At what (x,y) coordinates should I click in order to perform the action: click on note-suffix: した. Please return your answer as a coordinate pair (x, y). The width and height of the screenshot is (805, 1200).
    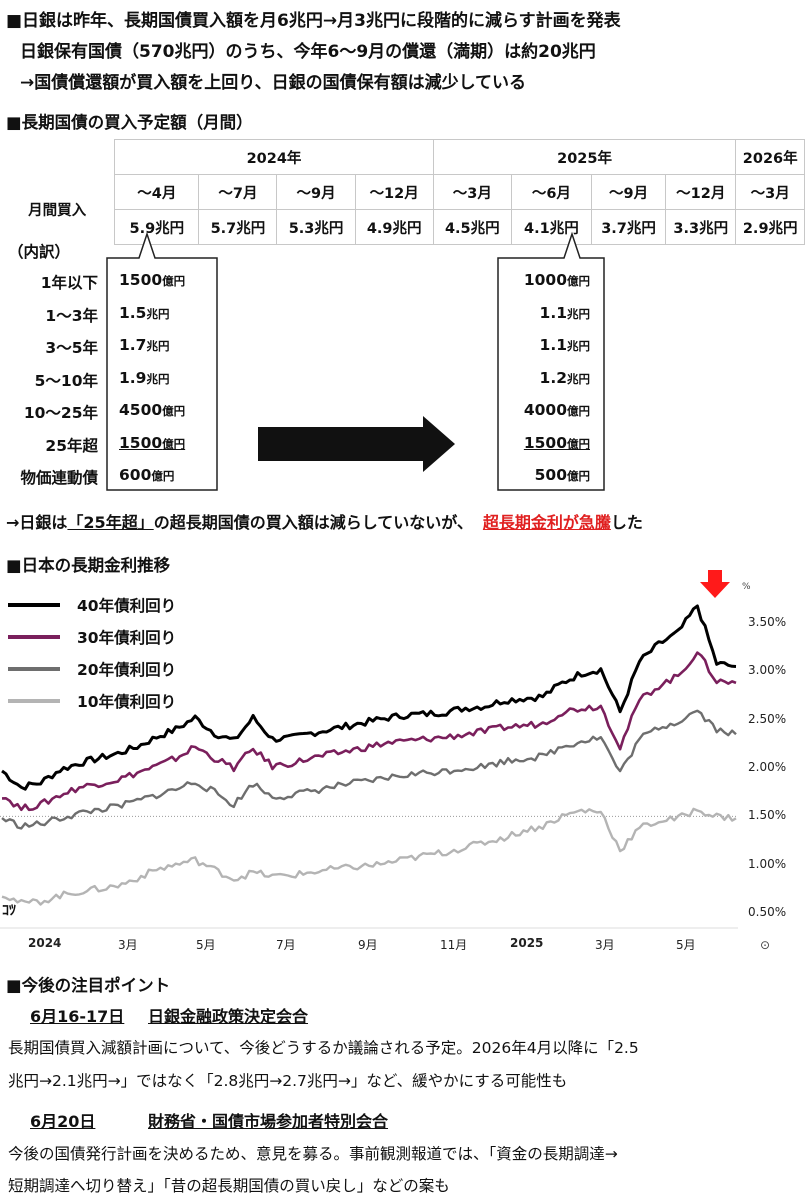
    Looking at the image, I should click on (626, 522).